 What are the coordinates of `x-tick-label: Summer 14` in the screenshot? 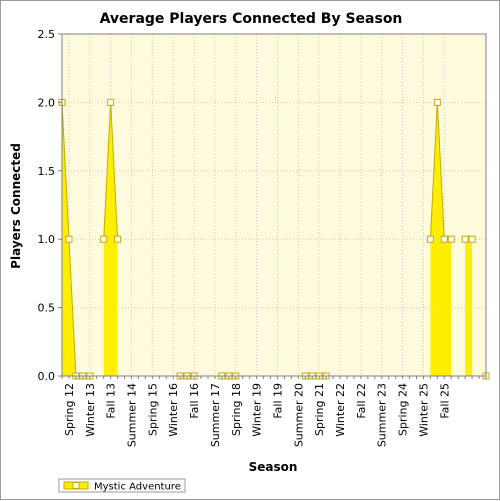 It's located at (132, 415).